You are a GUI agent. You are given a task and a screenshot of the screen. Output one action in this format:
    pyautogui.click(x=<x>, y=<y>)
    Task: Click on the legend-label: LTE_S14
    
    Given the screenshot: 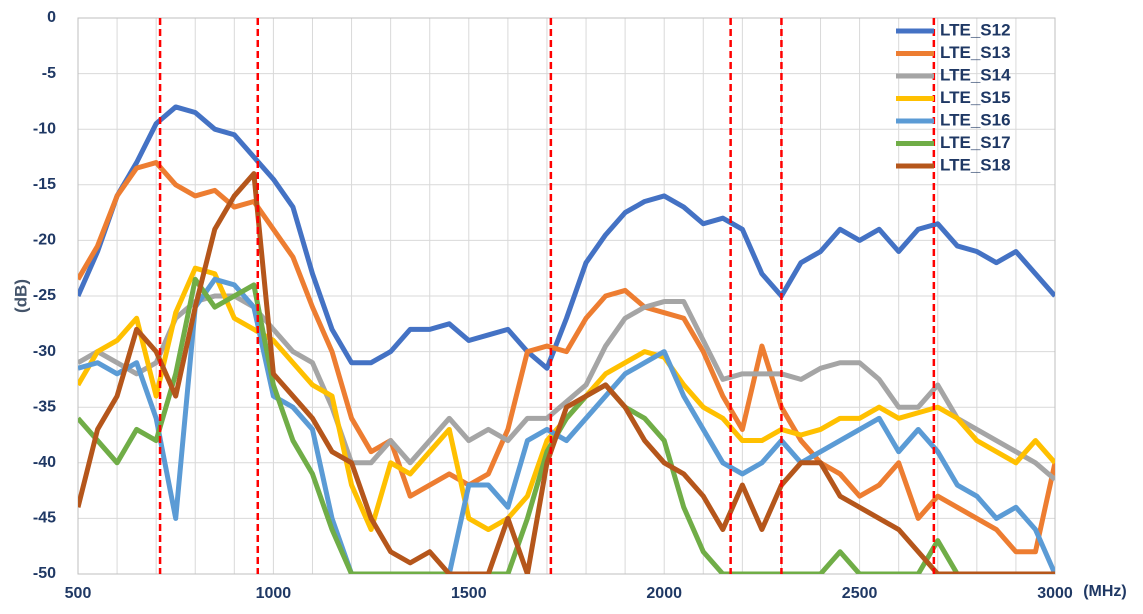 What is the action you would take?
    pyautogui.click(x=975, y=74)
    